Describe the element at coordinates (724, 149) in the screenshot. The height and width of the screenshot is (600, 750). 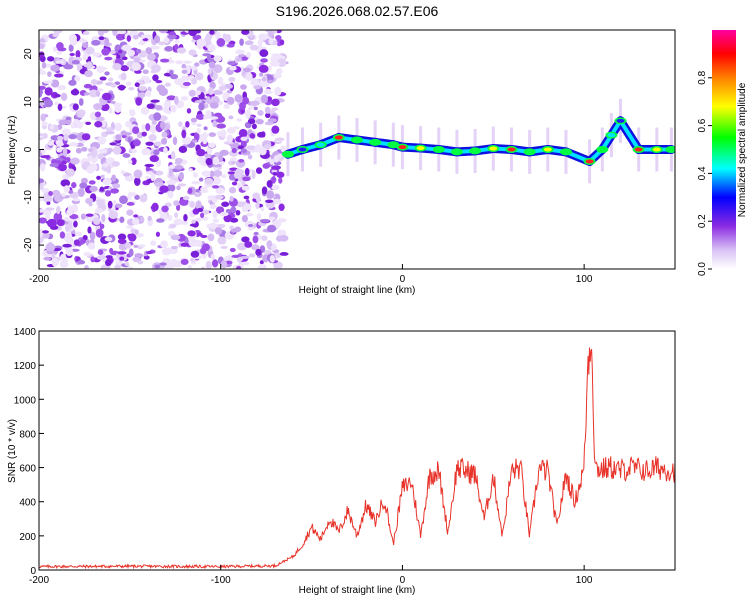
I see `colorbar-gradient` at that location.